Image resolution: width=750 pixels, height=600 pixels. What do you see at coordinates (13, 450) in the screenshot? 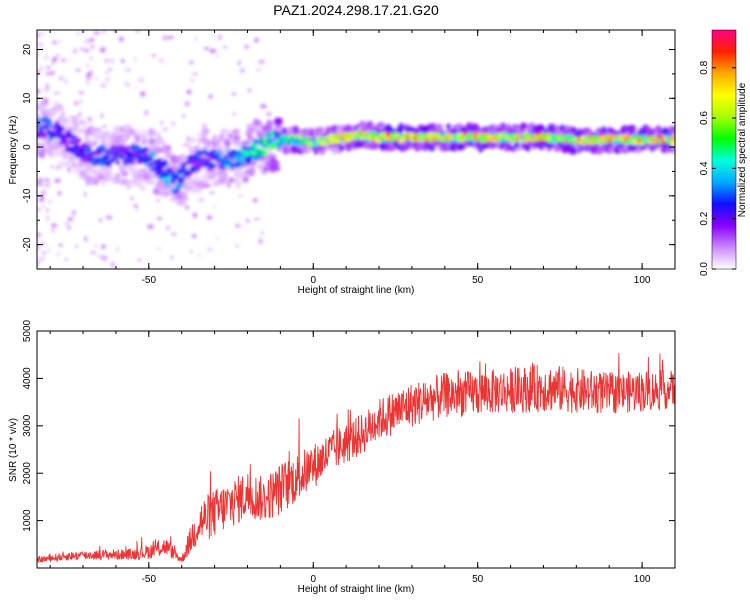
I see `snr-y-label: SNR (10 * v/v)` at bounding box center [13, 450].